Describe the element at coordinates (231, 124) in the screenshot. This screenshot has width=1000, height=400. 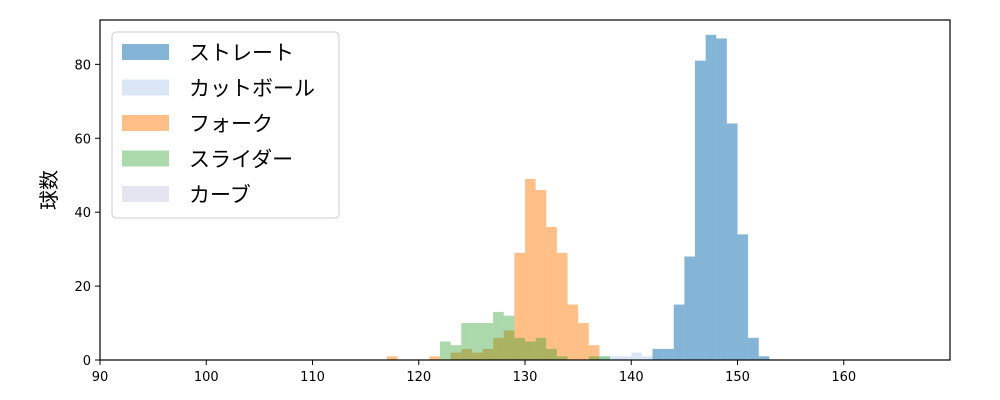
I see `legend-label: フォーク` at that location.